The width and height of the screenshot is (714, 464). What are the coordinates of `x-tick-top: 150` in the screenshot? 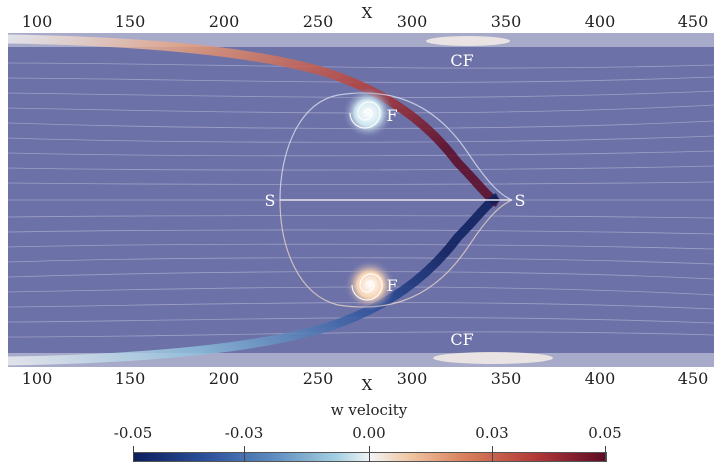 It's located at (130, 21).